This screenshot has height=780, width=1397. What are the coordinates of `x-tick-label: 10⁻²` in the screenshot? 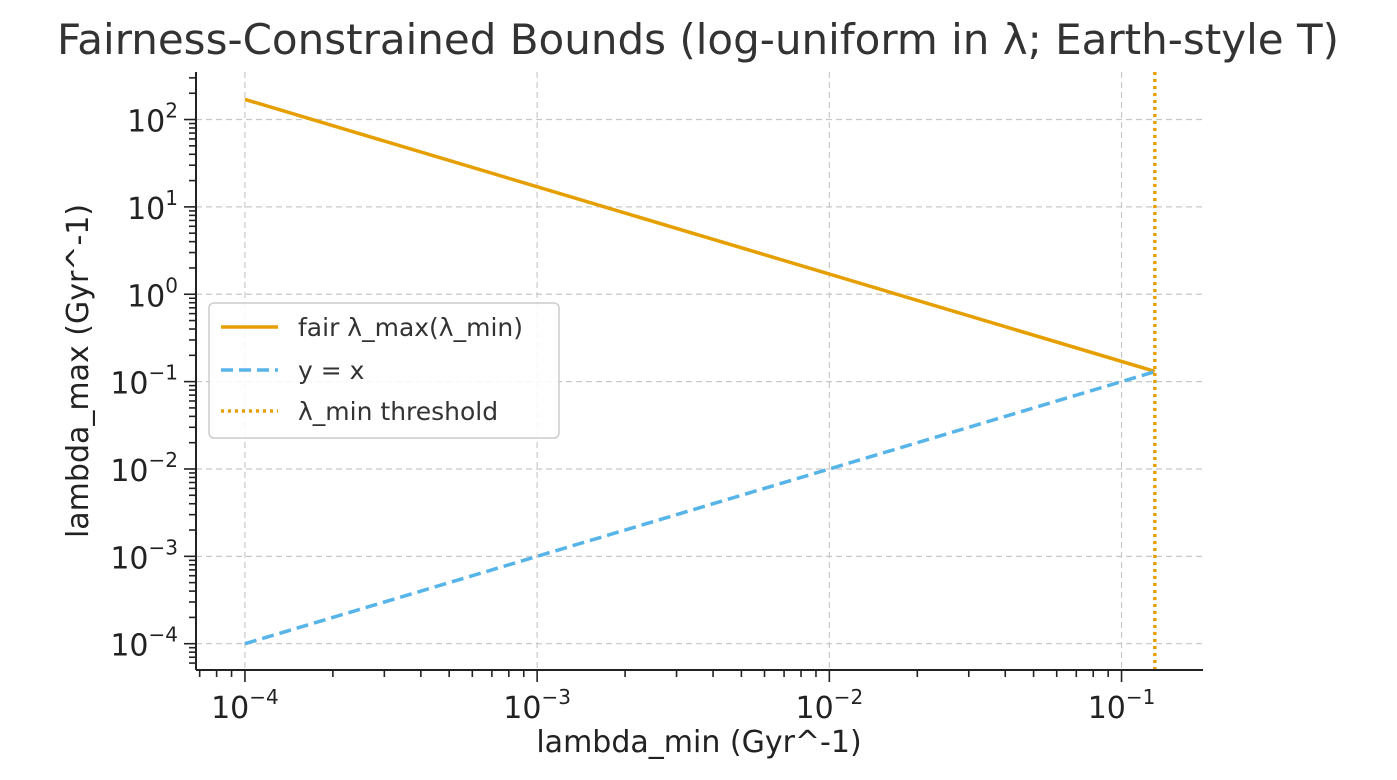 It's located at (830, 705).